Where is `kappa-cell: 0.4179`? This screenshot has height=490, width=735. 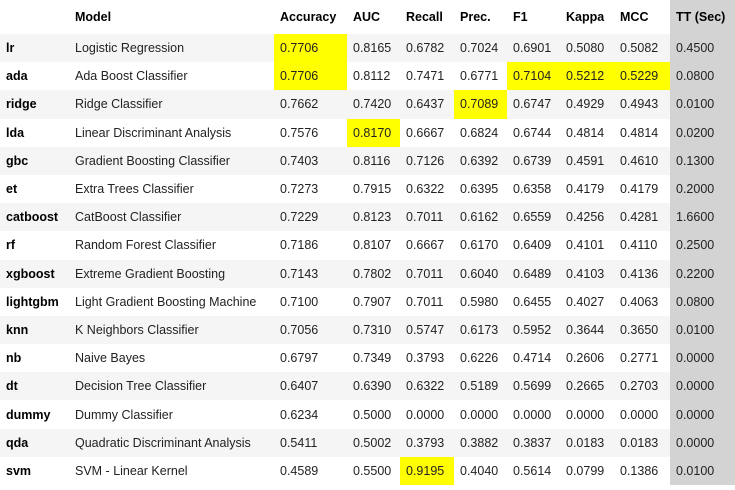
kappa-cell: 0.4179 is located at coordinates (587, 189).